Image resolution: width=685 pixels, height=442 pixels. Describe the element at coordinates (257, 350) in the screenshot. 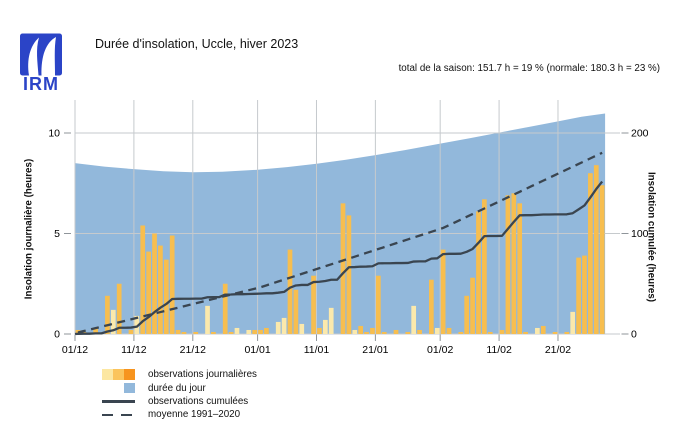

I see `x-tick-label: 01/01` at that location.